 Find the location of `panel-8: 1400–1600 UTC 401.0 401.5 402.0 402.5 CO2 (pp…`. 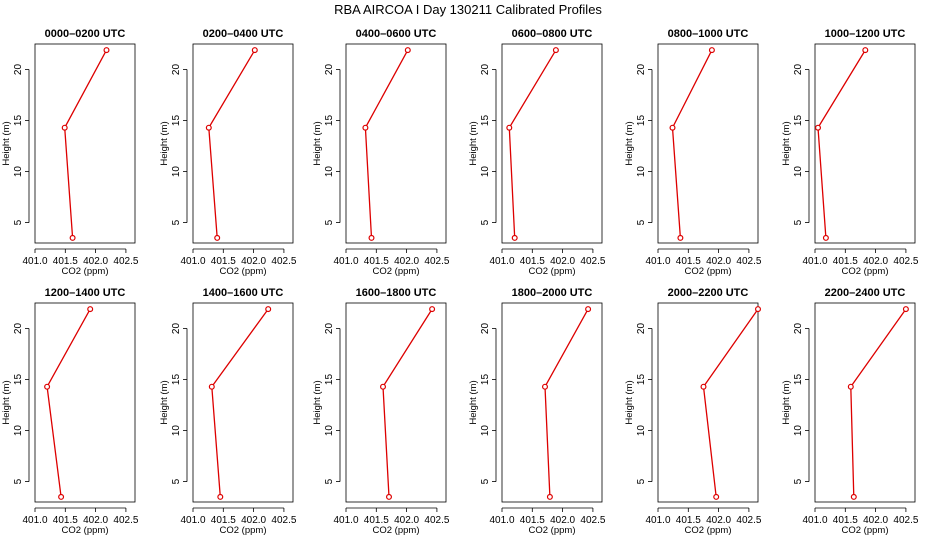

panel-8: 1400–1600 UTC 401.0 401.5 402.0 402.5 CO2 (pp… is located at coordinates (228, 411).